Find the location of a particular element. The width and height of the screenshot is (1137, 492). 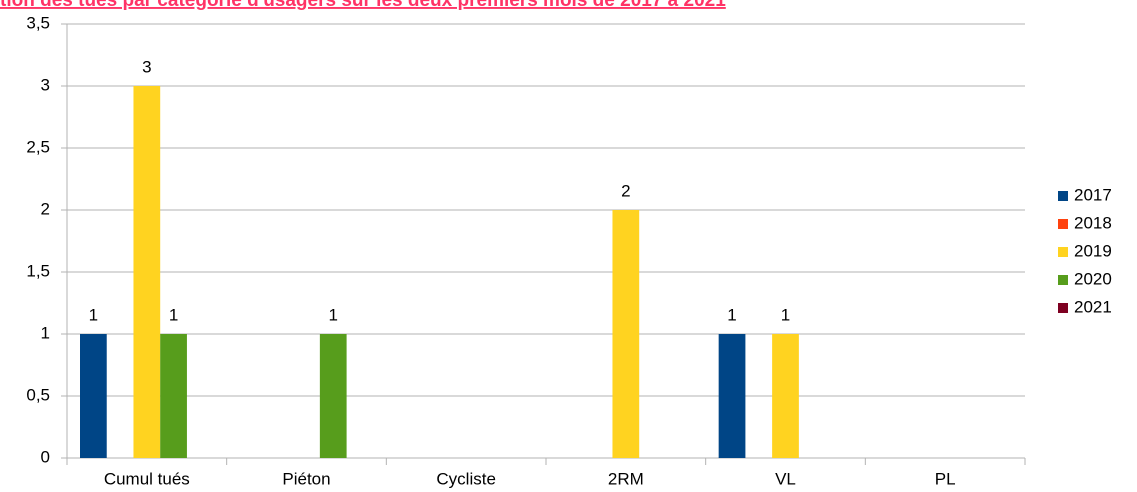

legend-label: 2018 is located at coordinates (1093, 222).